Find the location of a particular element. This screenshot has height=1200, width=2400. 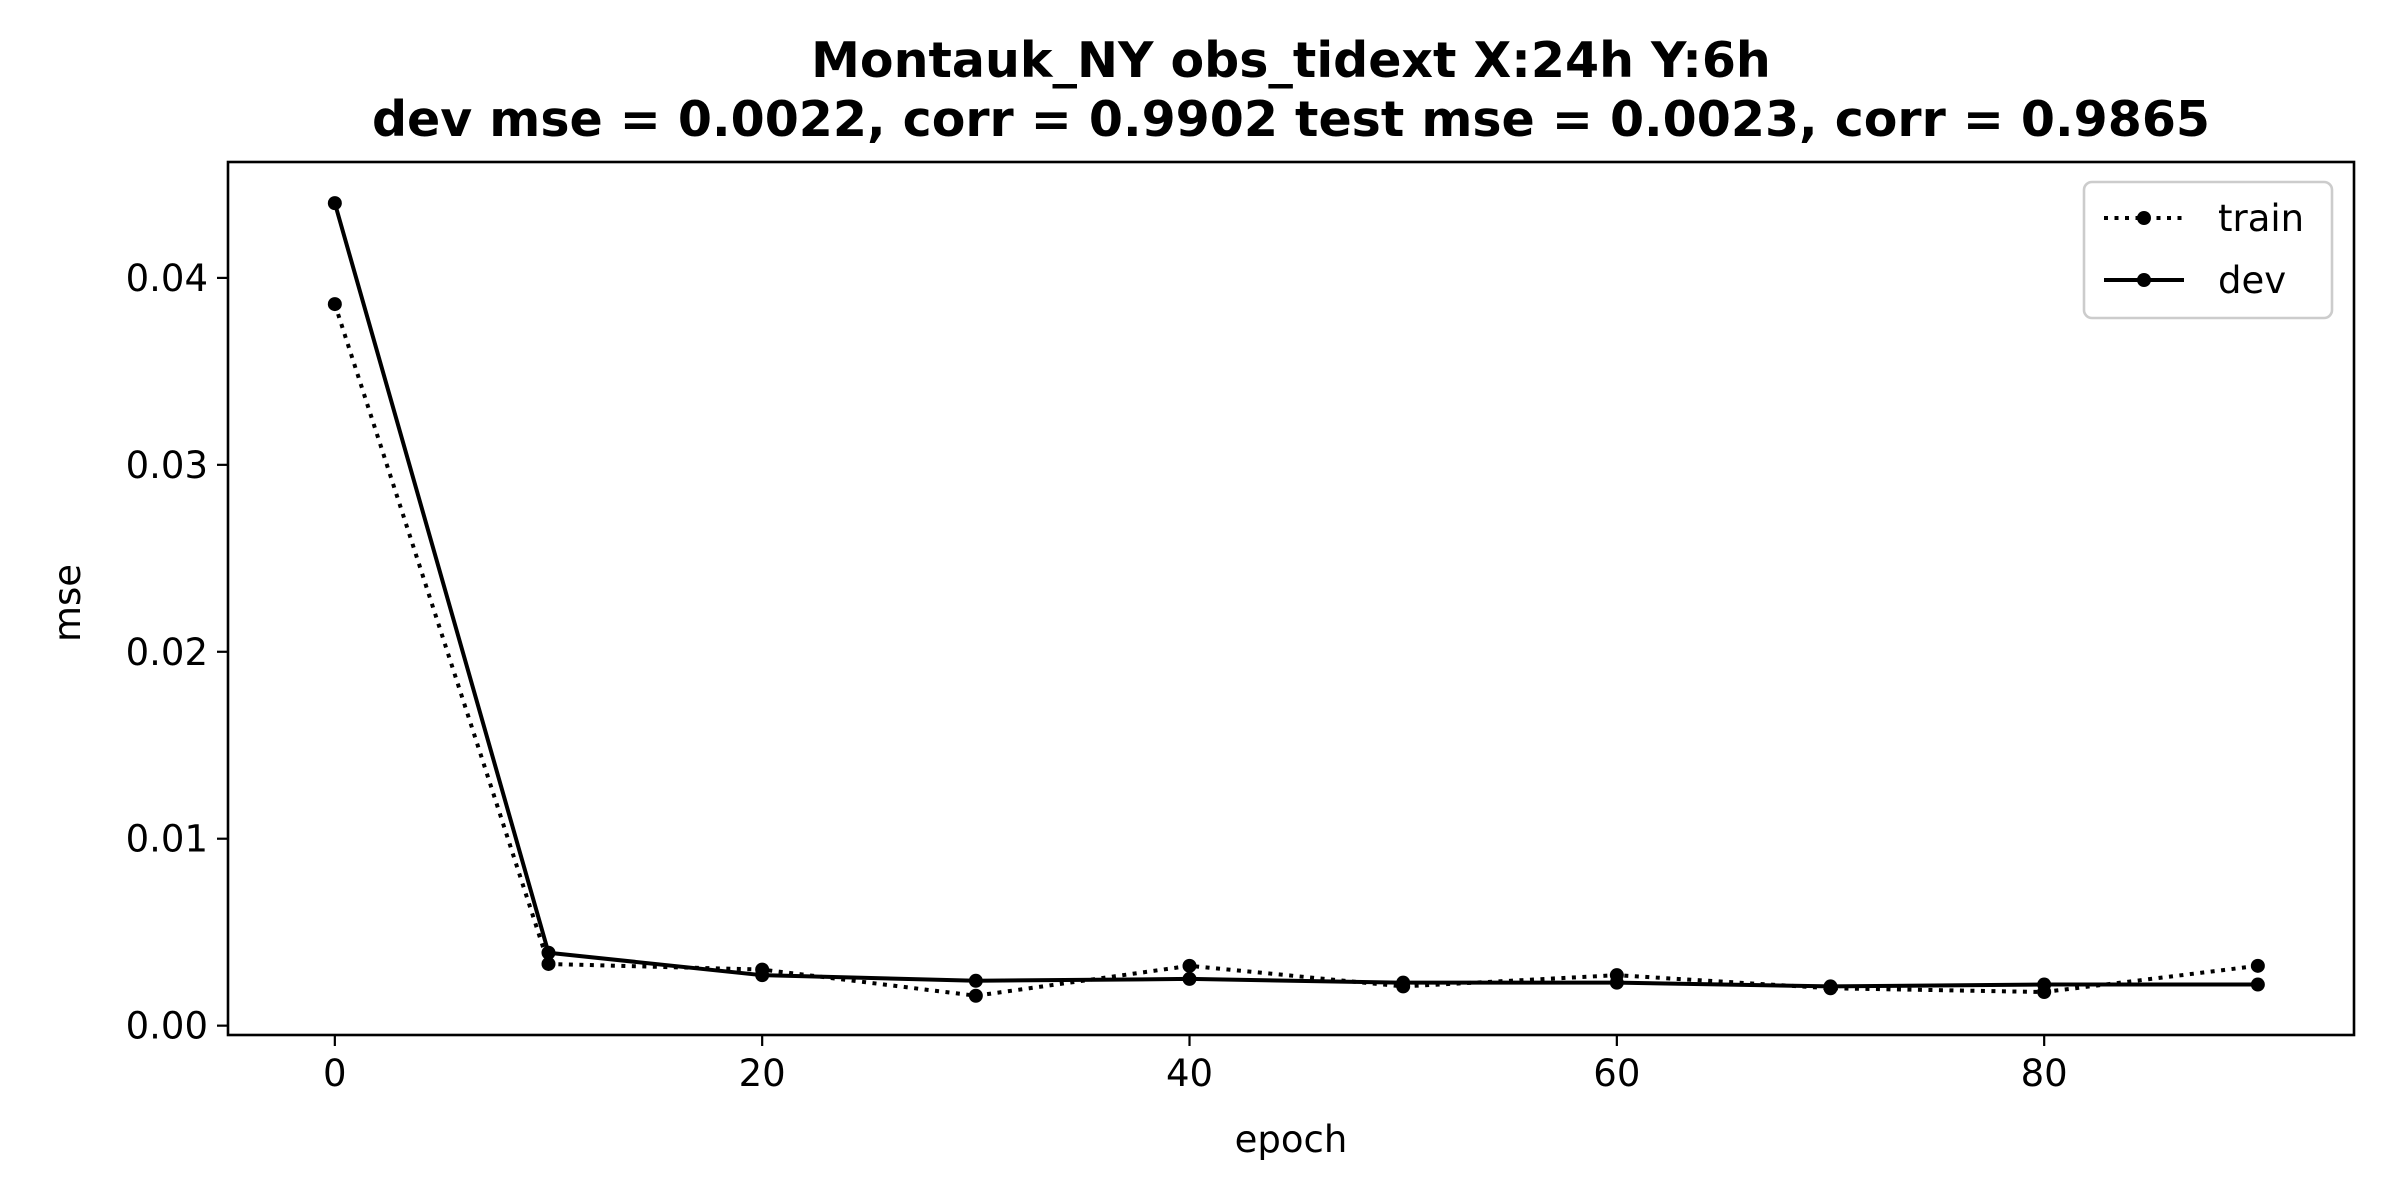

chart-title-line-1: Montauk_NY obs_tidext X:24h Y:6h is located at coordinates (1291, 60).